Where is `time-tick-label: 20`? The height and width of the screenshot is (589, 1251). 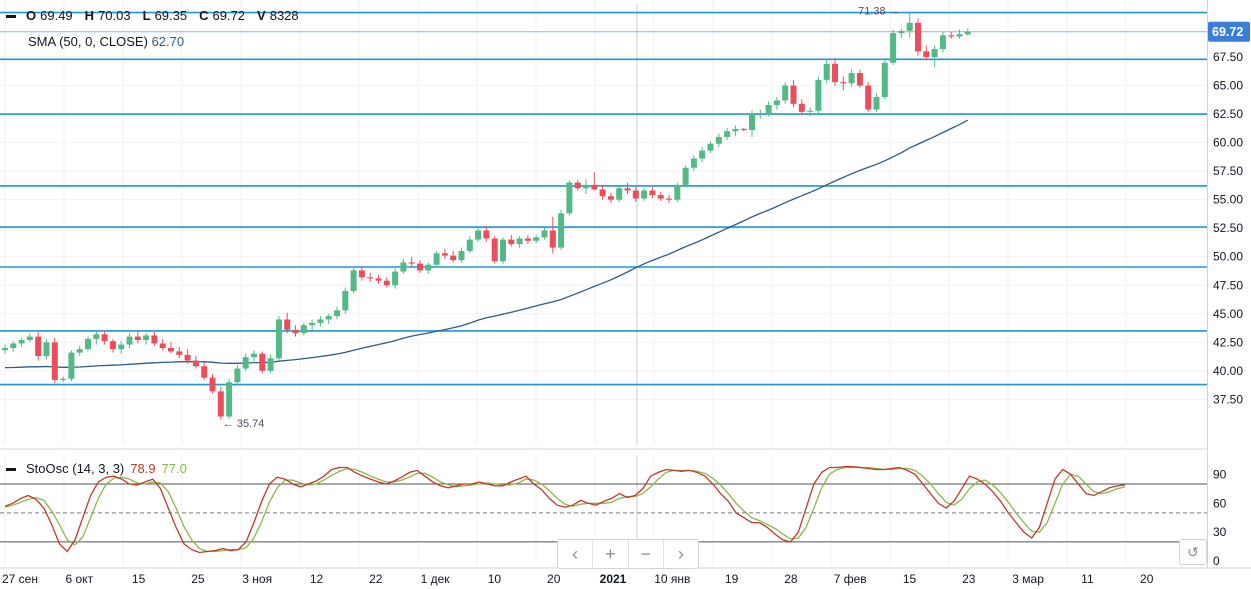
time-tick-label: 20 is located at coordinates (554, 579).